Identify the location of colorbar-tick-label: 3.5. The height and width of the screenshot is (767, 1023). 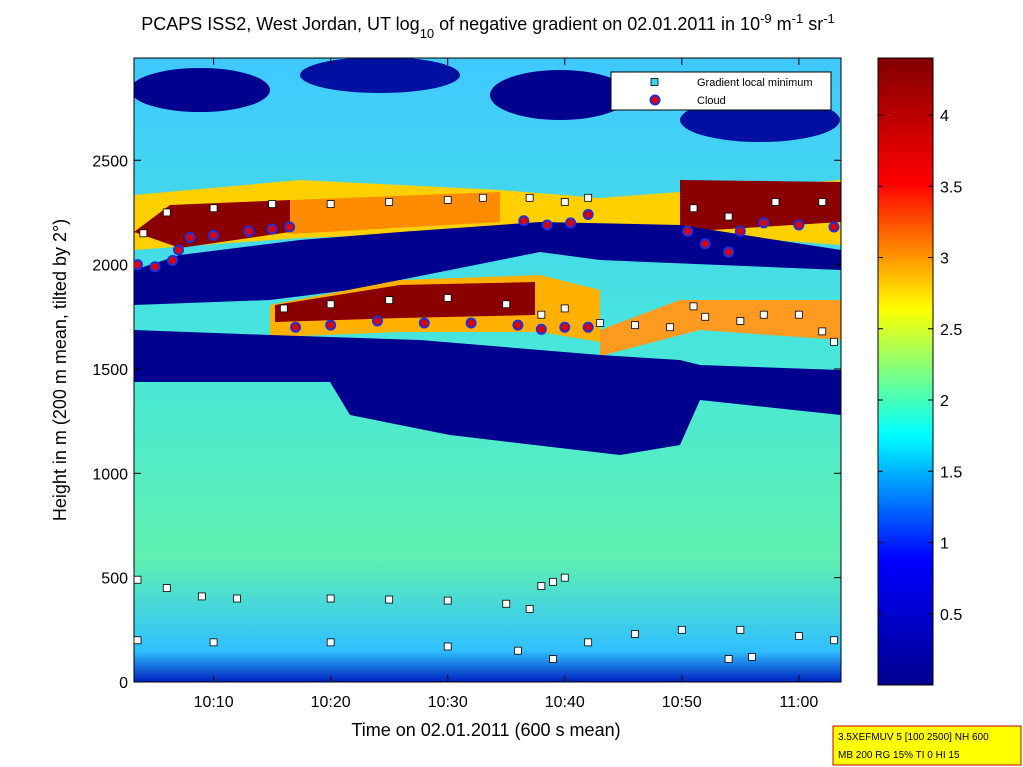
(951, 187).